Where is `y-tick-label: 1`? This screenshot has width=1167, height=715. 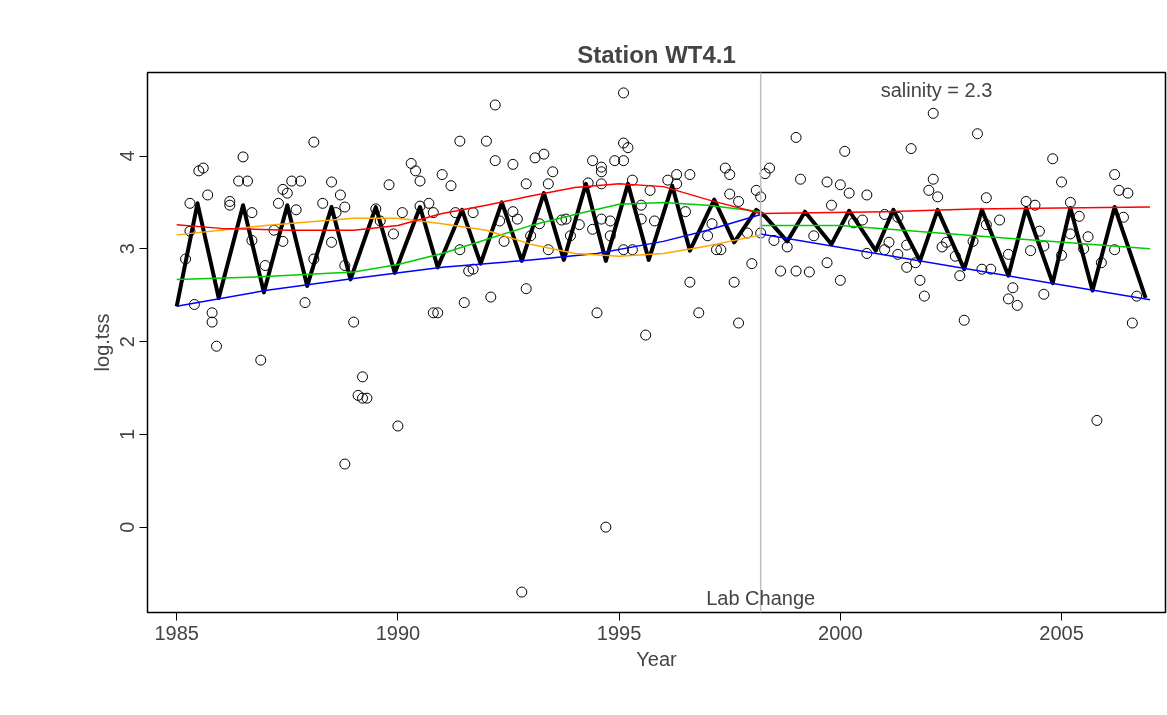
y-tick-label: 1 is located at coordinates (127, 434).